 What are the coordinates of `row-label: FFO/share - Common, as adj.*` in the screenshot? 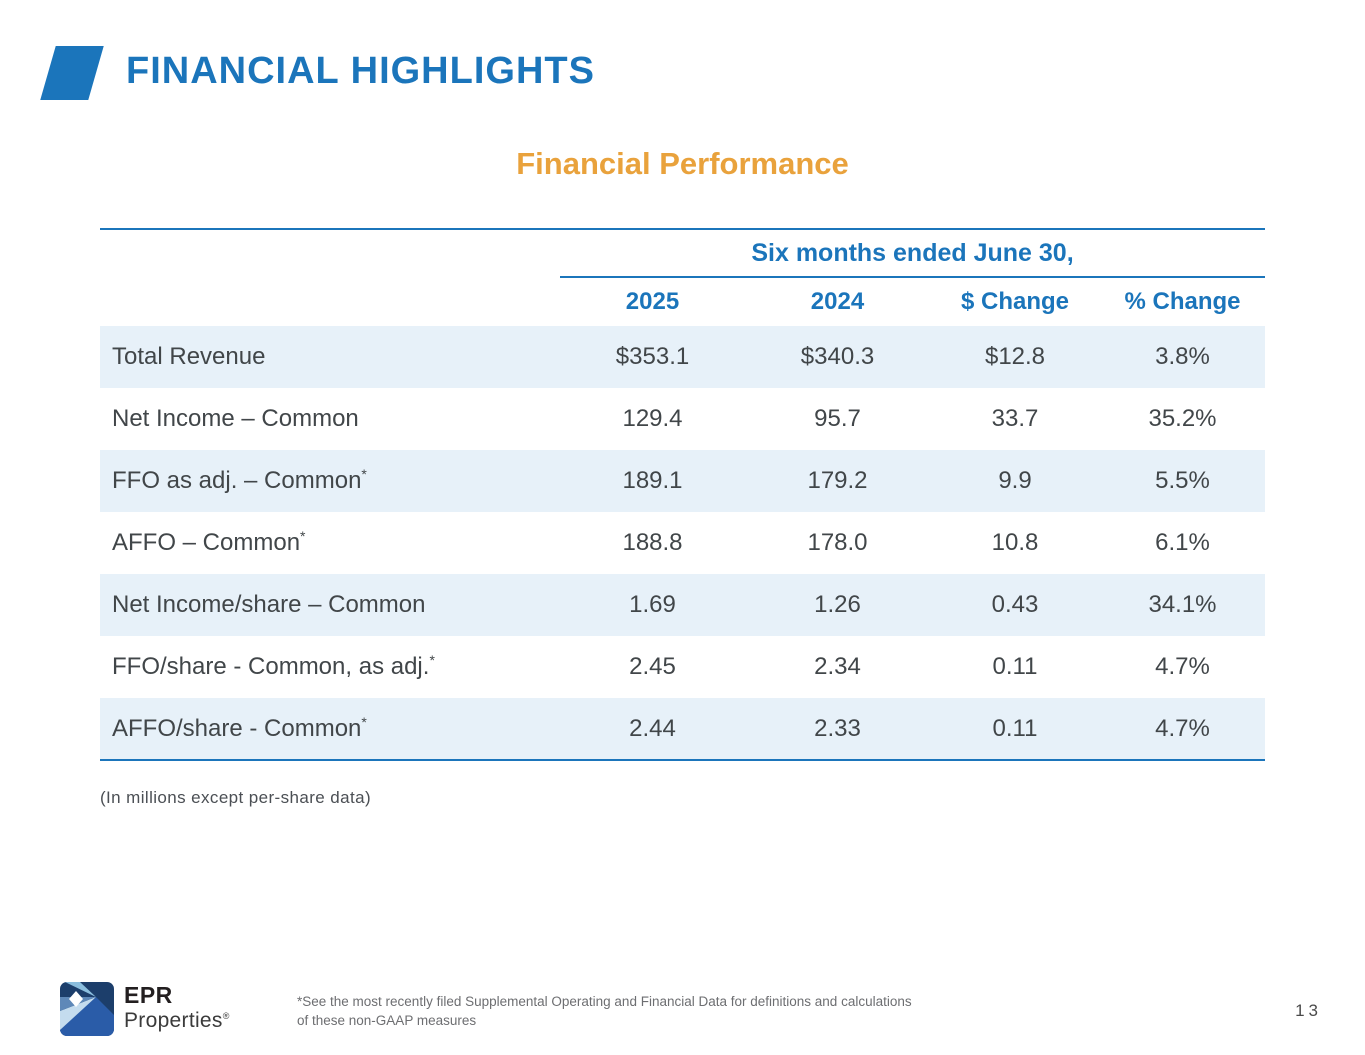 It's located at (273, 666).